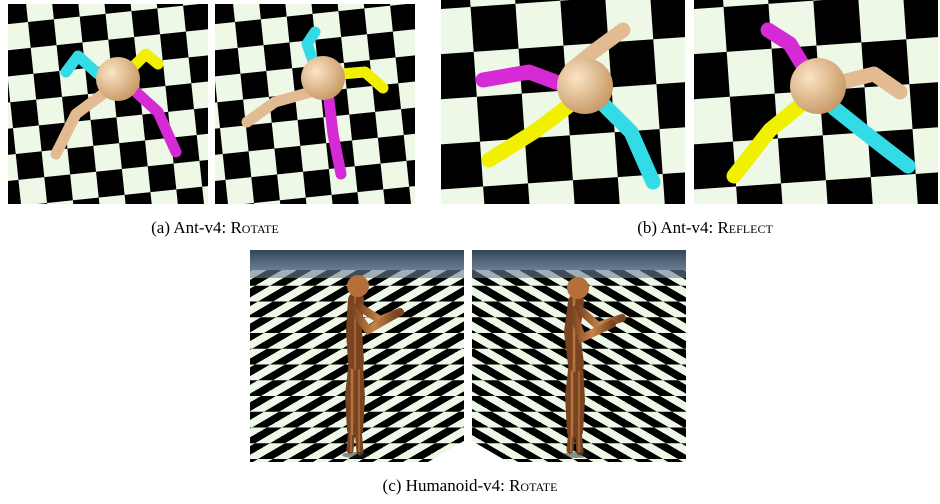 The width and height of the screenshot is (940, 504). What do you see at coordinates (392, 485) in the screenshot?
I see `caption-c-label: (c)` at bounding box center [392, 485].